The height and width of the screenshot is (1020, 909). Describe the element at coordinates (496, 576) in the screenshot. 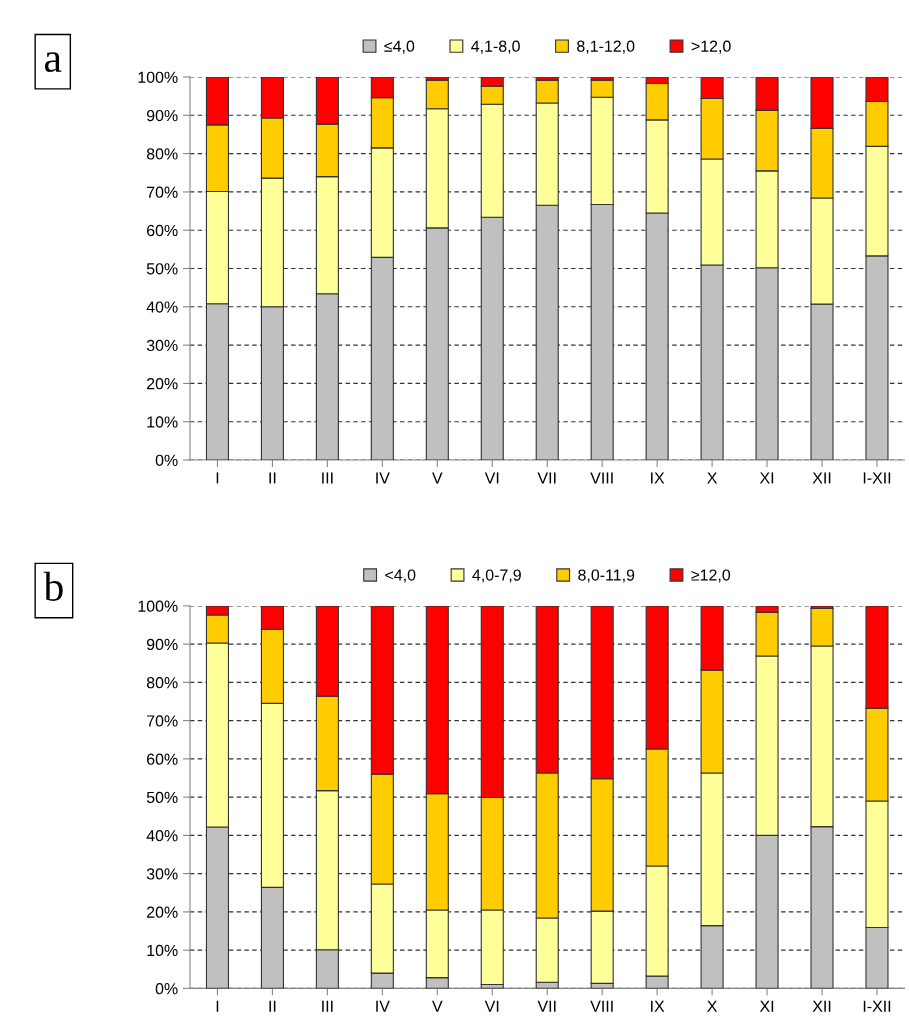

I see `legend-label: 4,0-7,9` at that location.